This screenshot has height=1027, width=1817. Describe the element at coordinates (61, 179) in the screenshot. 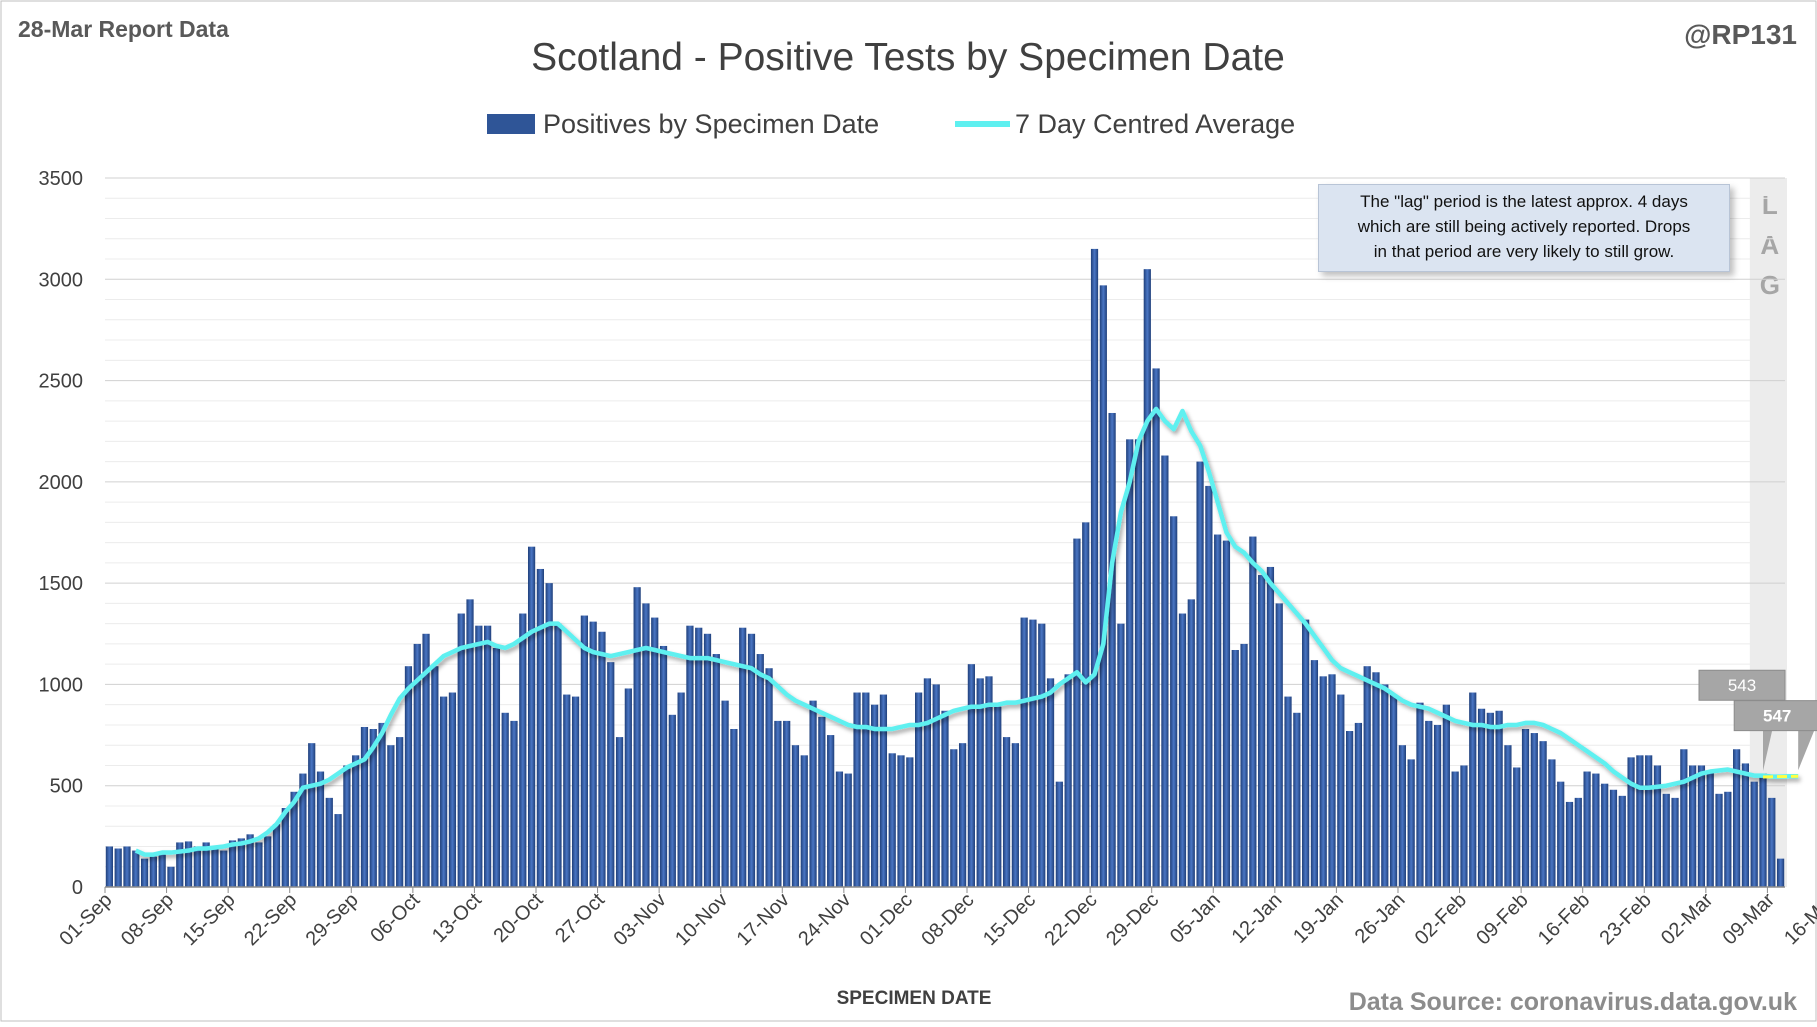

I see `y-tick-label: 3500` at that location.